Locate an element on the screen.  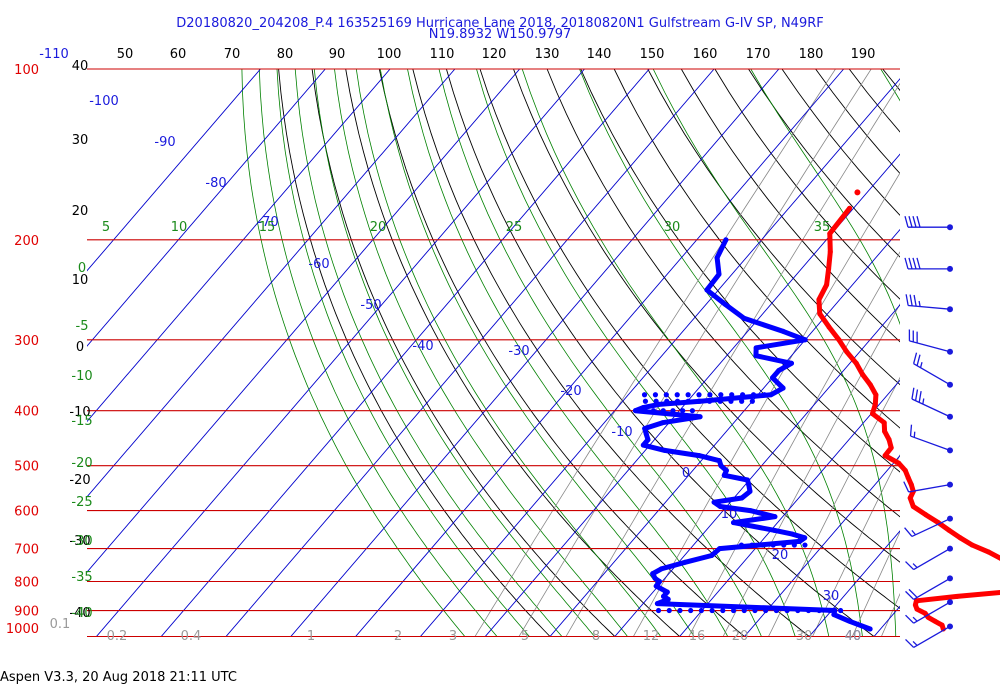
mixing-ratio-label: 0.4 is located at coordinates (191, 636).